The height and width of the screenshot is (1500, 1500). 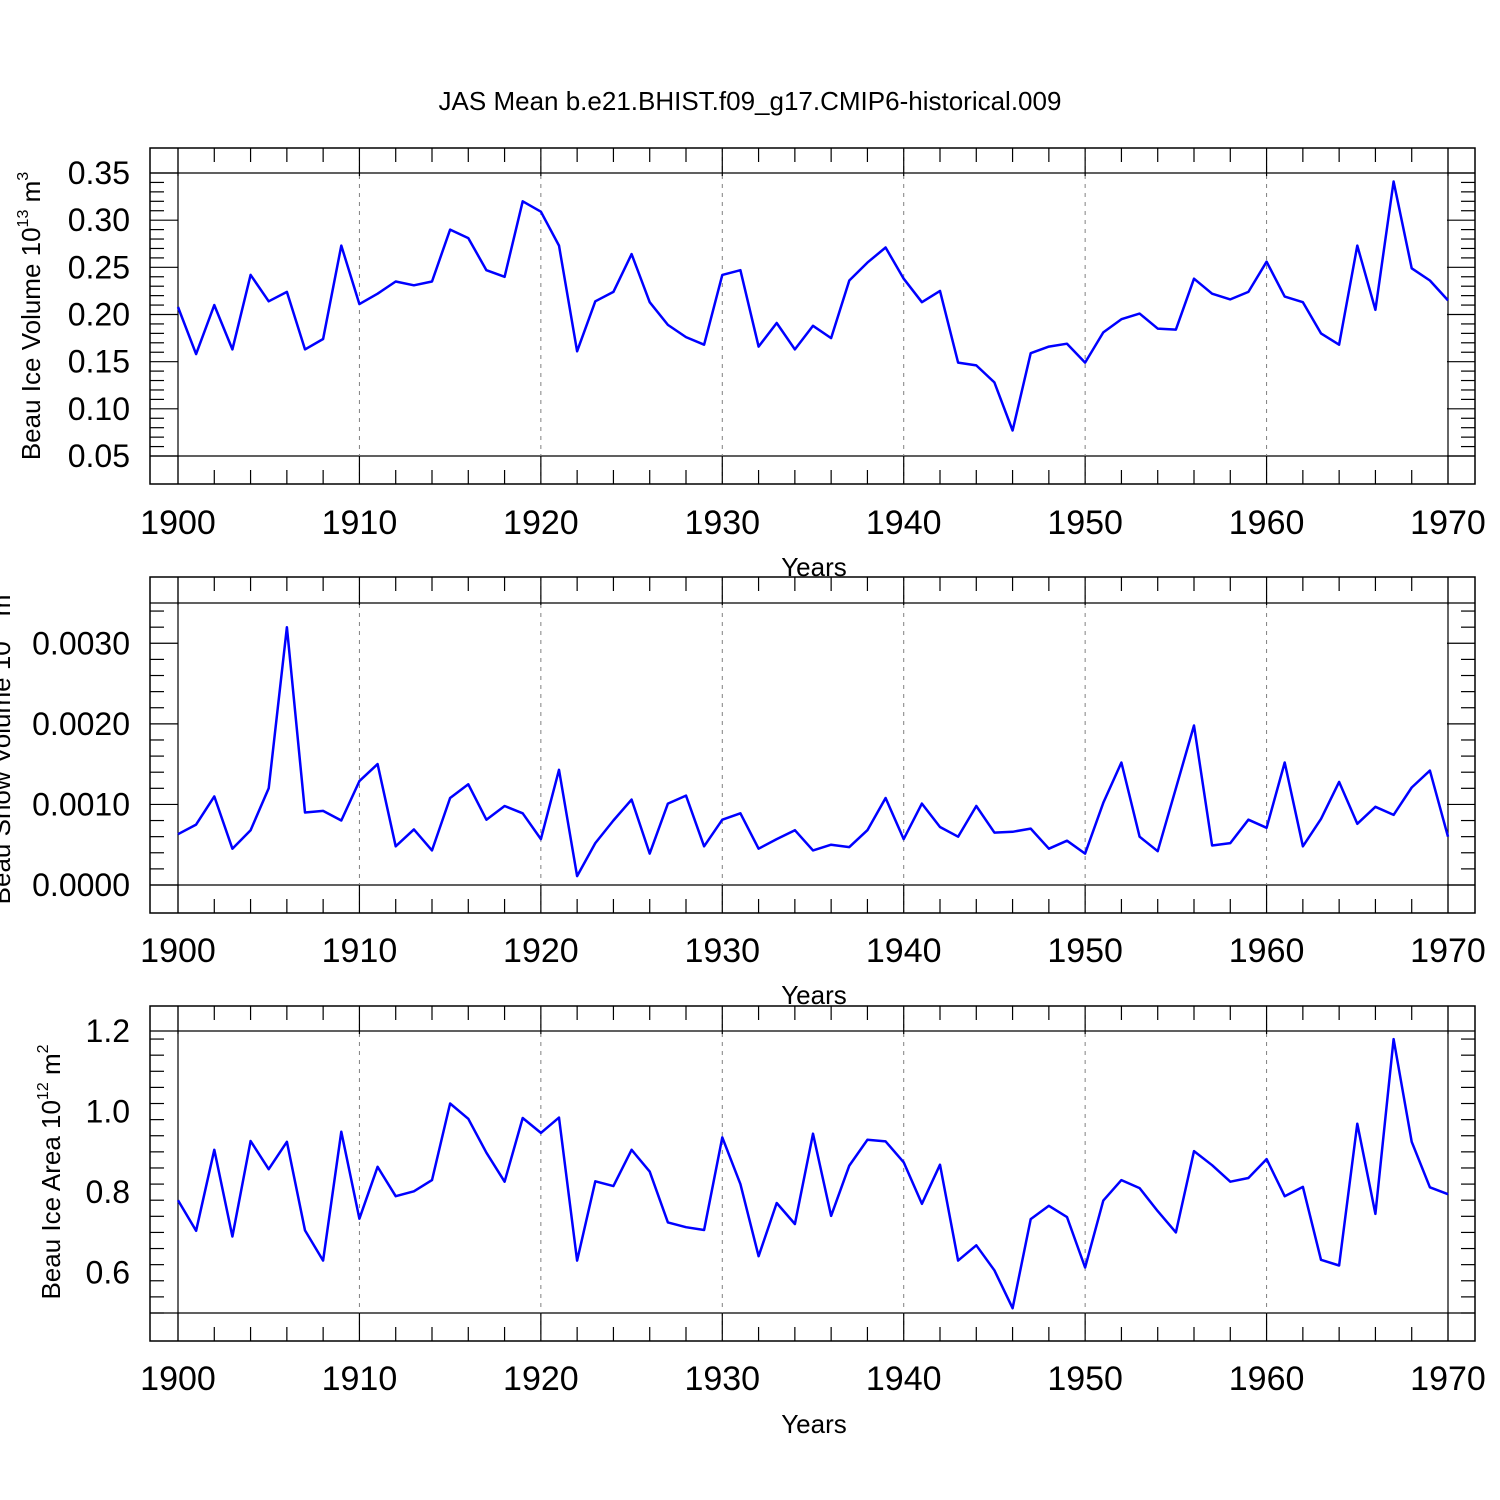 What do you see at coordinates (81, 885) in the screenshot?
I see `y-tick-label: 0.0000` at bounding box center [81, 885].